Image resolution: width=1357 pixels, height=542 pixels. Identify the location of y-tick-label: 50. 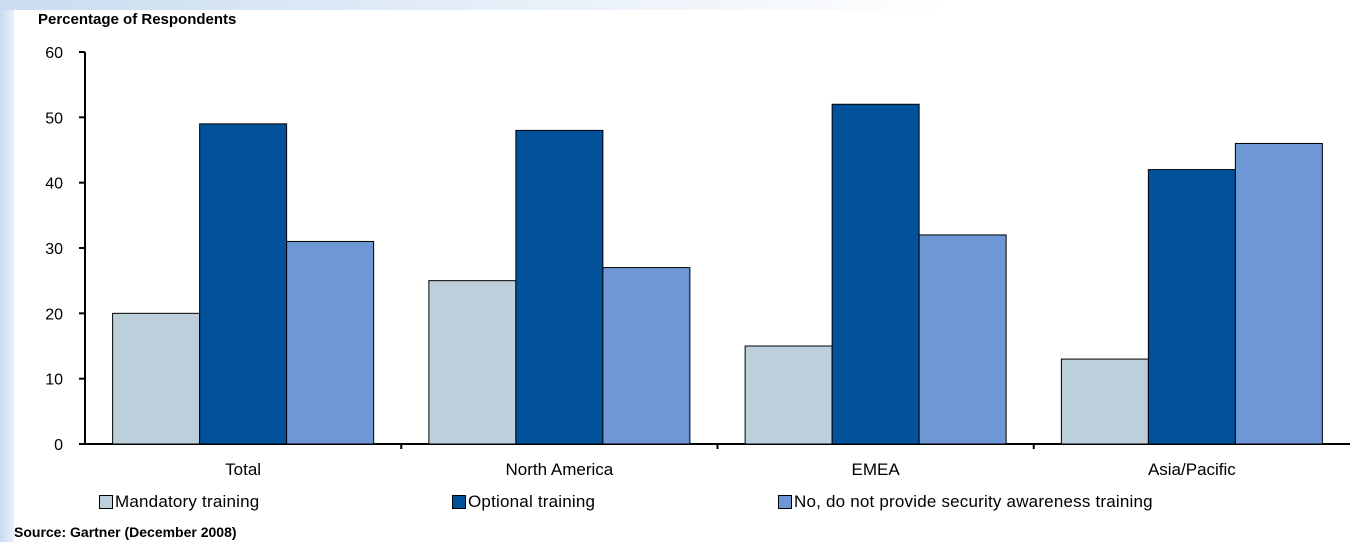
(54, 118).